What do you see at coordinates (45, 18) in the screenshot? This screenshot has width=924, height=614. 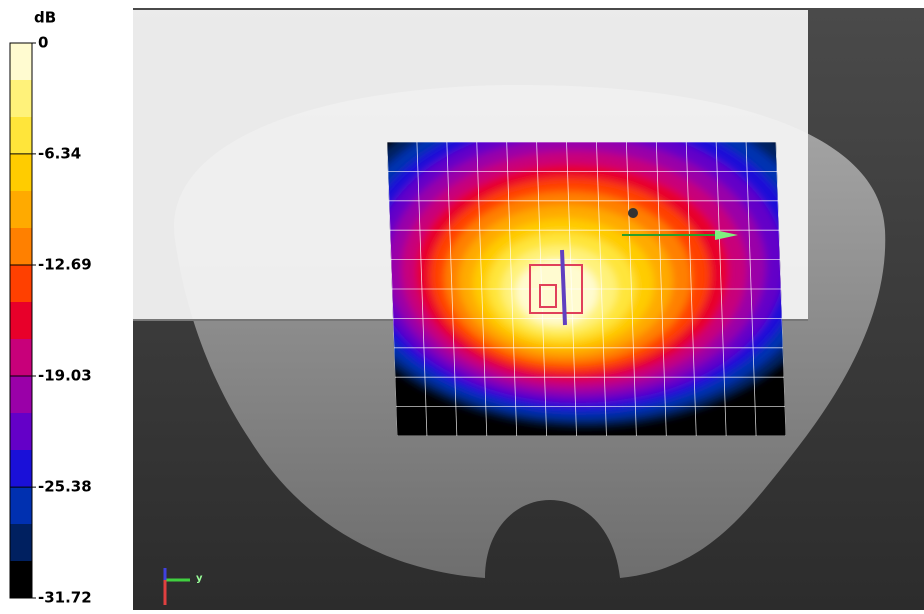 I see `colorbar-unit: dB` at bounding box center [45, 18].